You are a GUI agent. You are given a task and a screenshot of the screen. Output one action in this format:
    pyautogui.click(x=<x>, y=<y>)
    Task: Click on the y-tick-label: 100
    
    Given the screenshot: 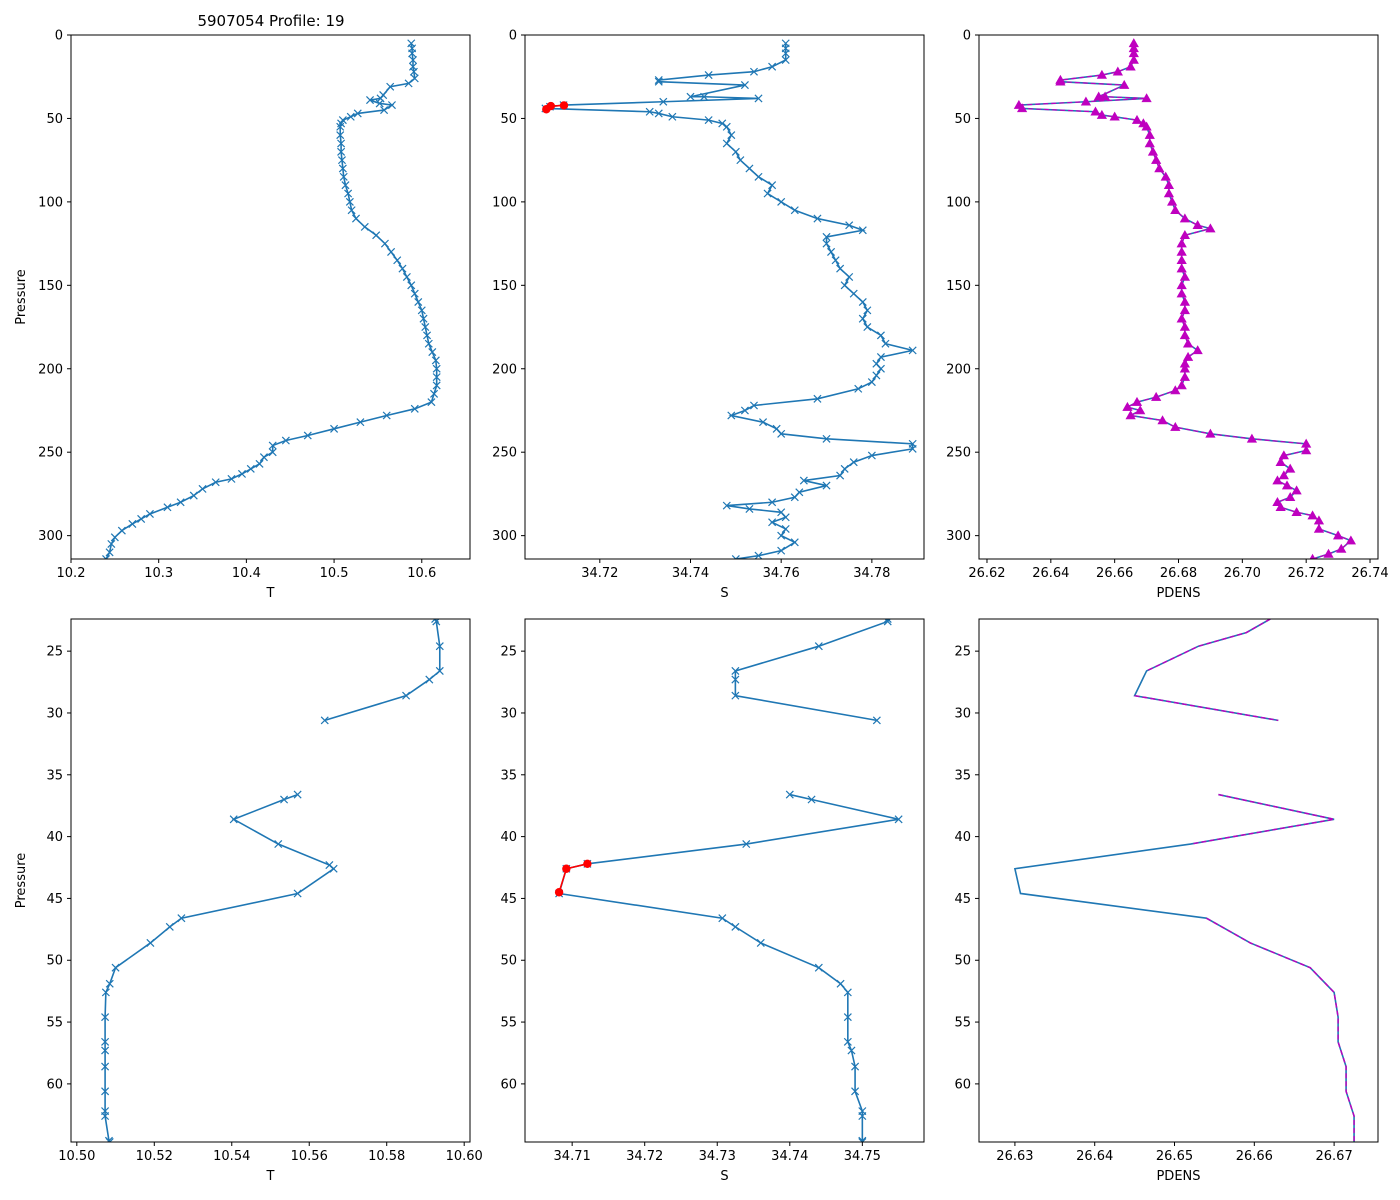 What is the action you would take?
    pyautogui.click(x=958, y=202)
    